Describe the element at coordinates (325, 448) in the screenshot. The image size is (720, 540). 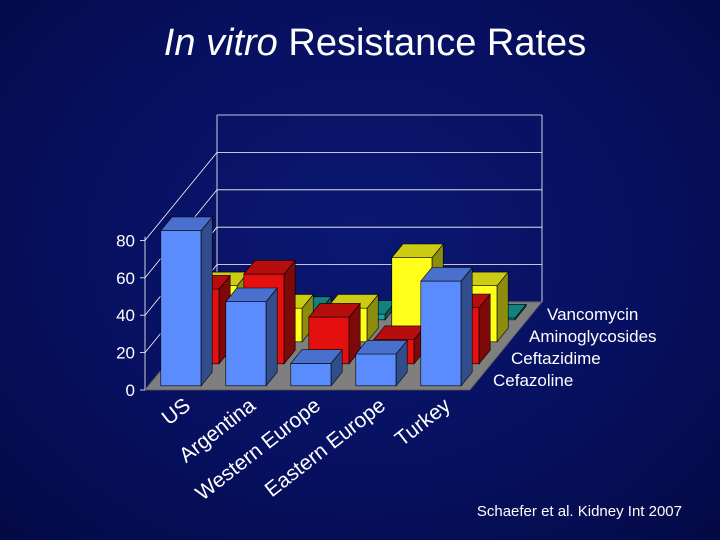
I see `category-label: Eastern Europe` at that location.